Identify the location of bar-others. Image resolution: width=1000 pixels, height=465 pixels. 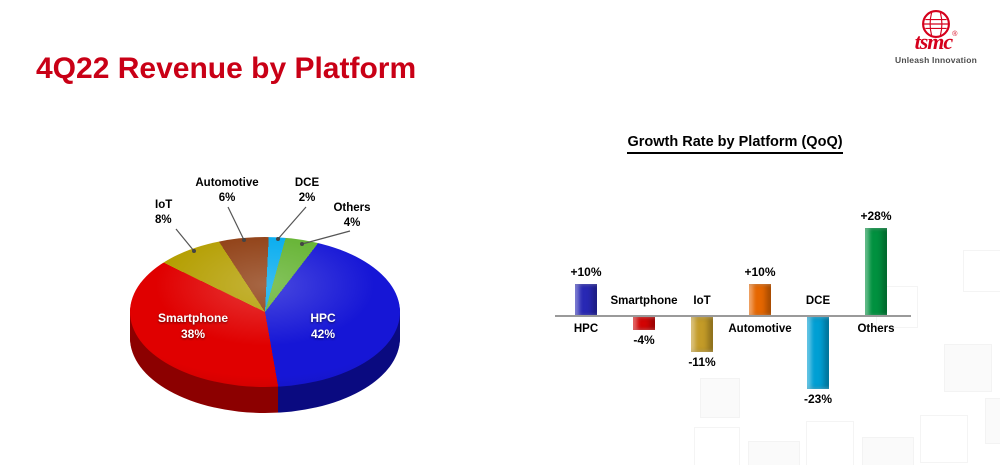
(876, 272).